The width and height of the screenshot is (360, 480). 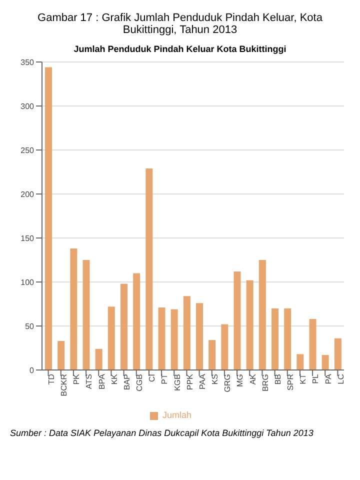 I want to click on x-tick-label: BAP, so click(x=127, y=382).